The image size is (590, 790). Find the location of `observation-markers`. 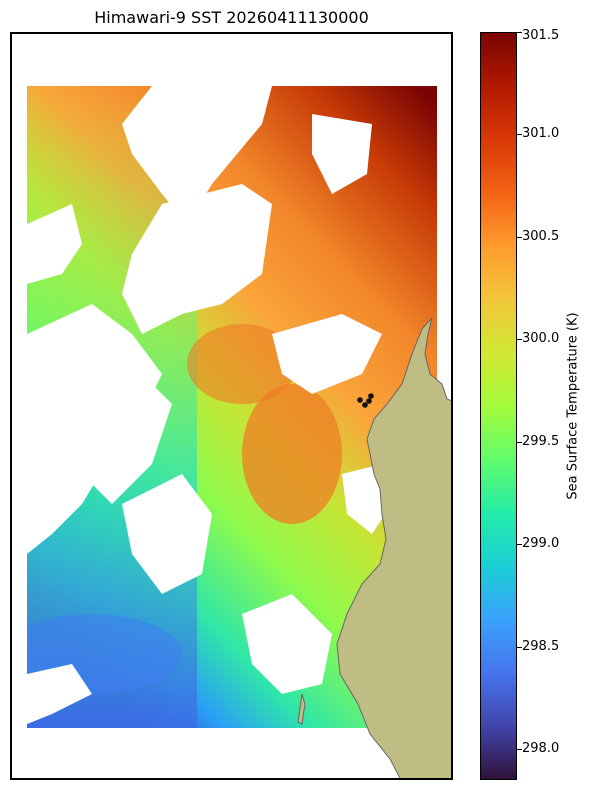

observation-markers is located at coordinates (365, 400).